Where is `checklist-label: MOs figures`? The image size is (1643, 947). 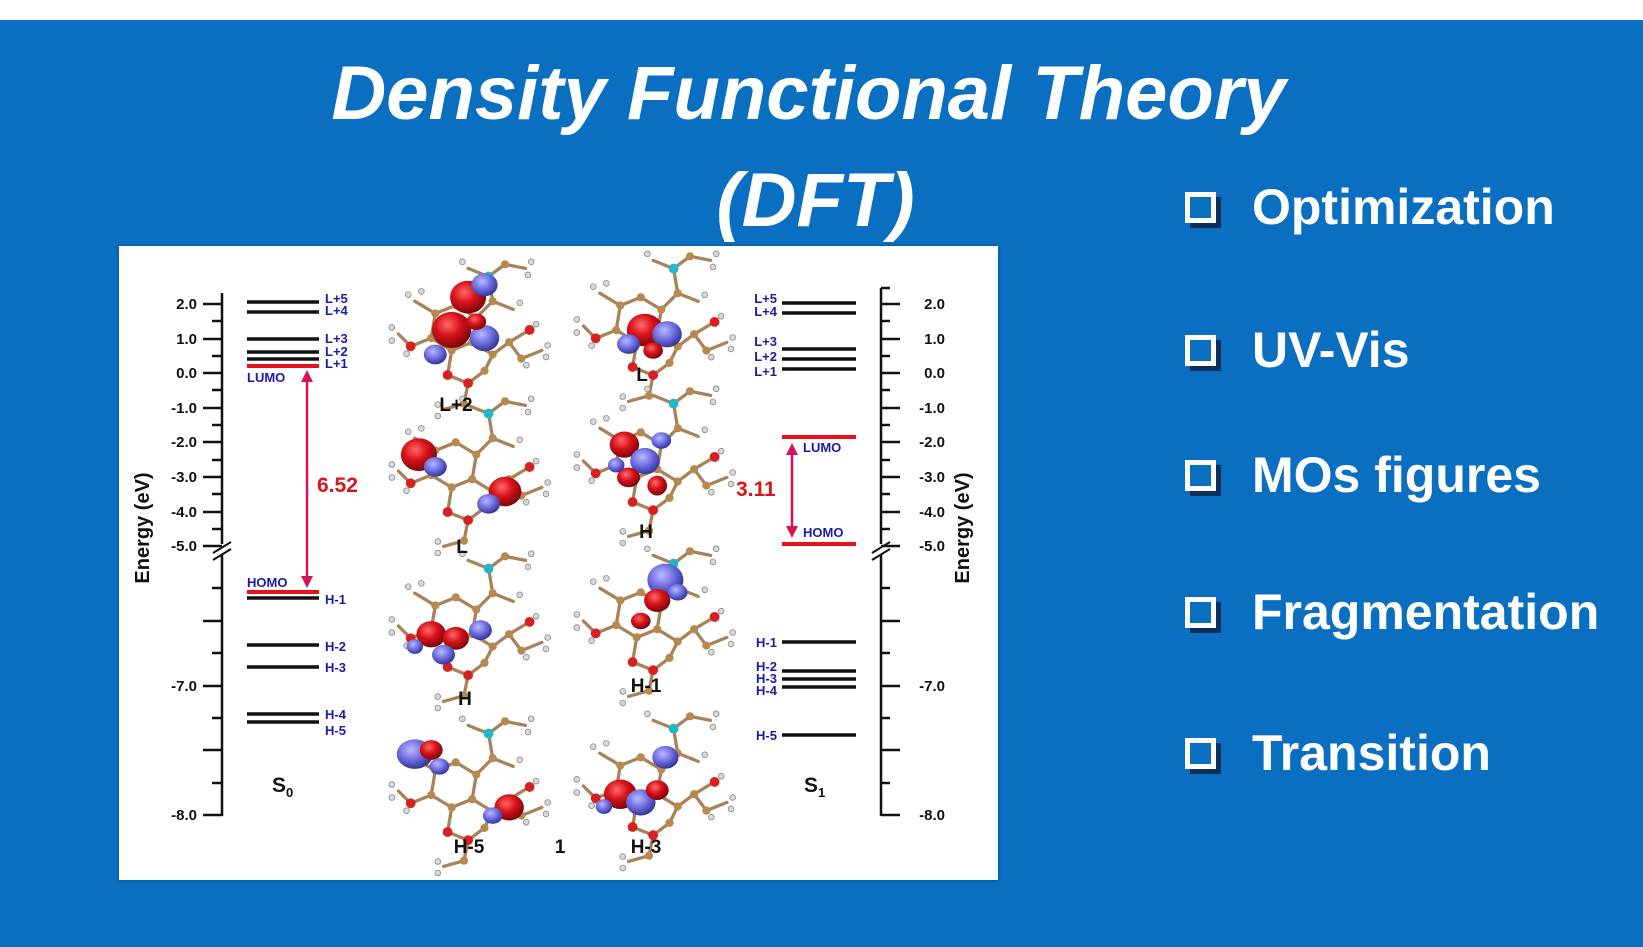
checklist-label: MOs figures is located at coordinates (1396, 475).